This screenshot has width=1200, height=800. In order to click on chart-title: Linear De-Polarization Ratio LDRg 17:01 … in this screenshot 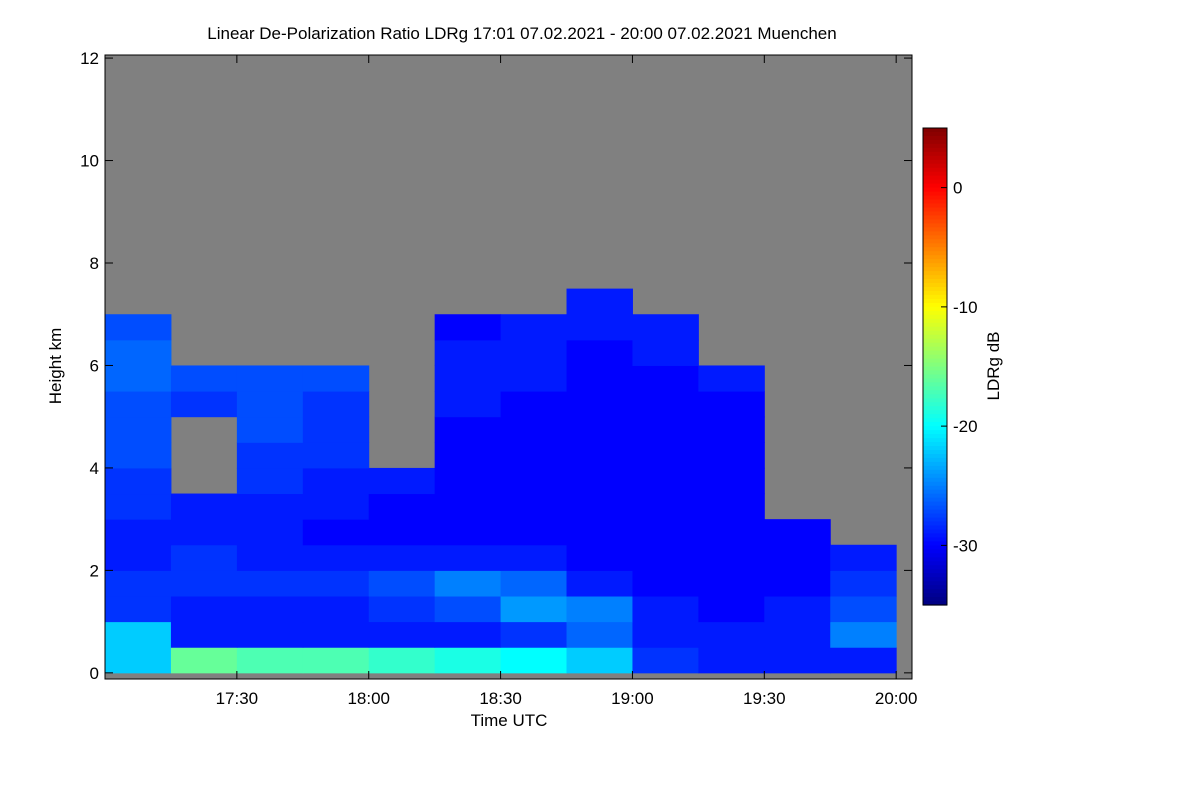, I will do `click(521, 33)`.